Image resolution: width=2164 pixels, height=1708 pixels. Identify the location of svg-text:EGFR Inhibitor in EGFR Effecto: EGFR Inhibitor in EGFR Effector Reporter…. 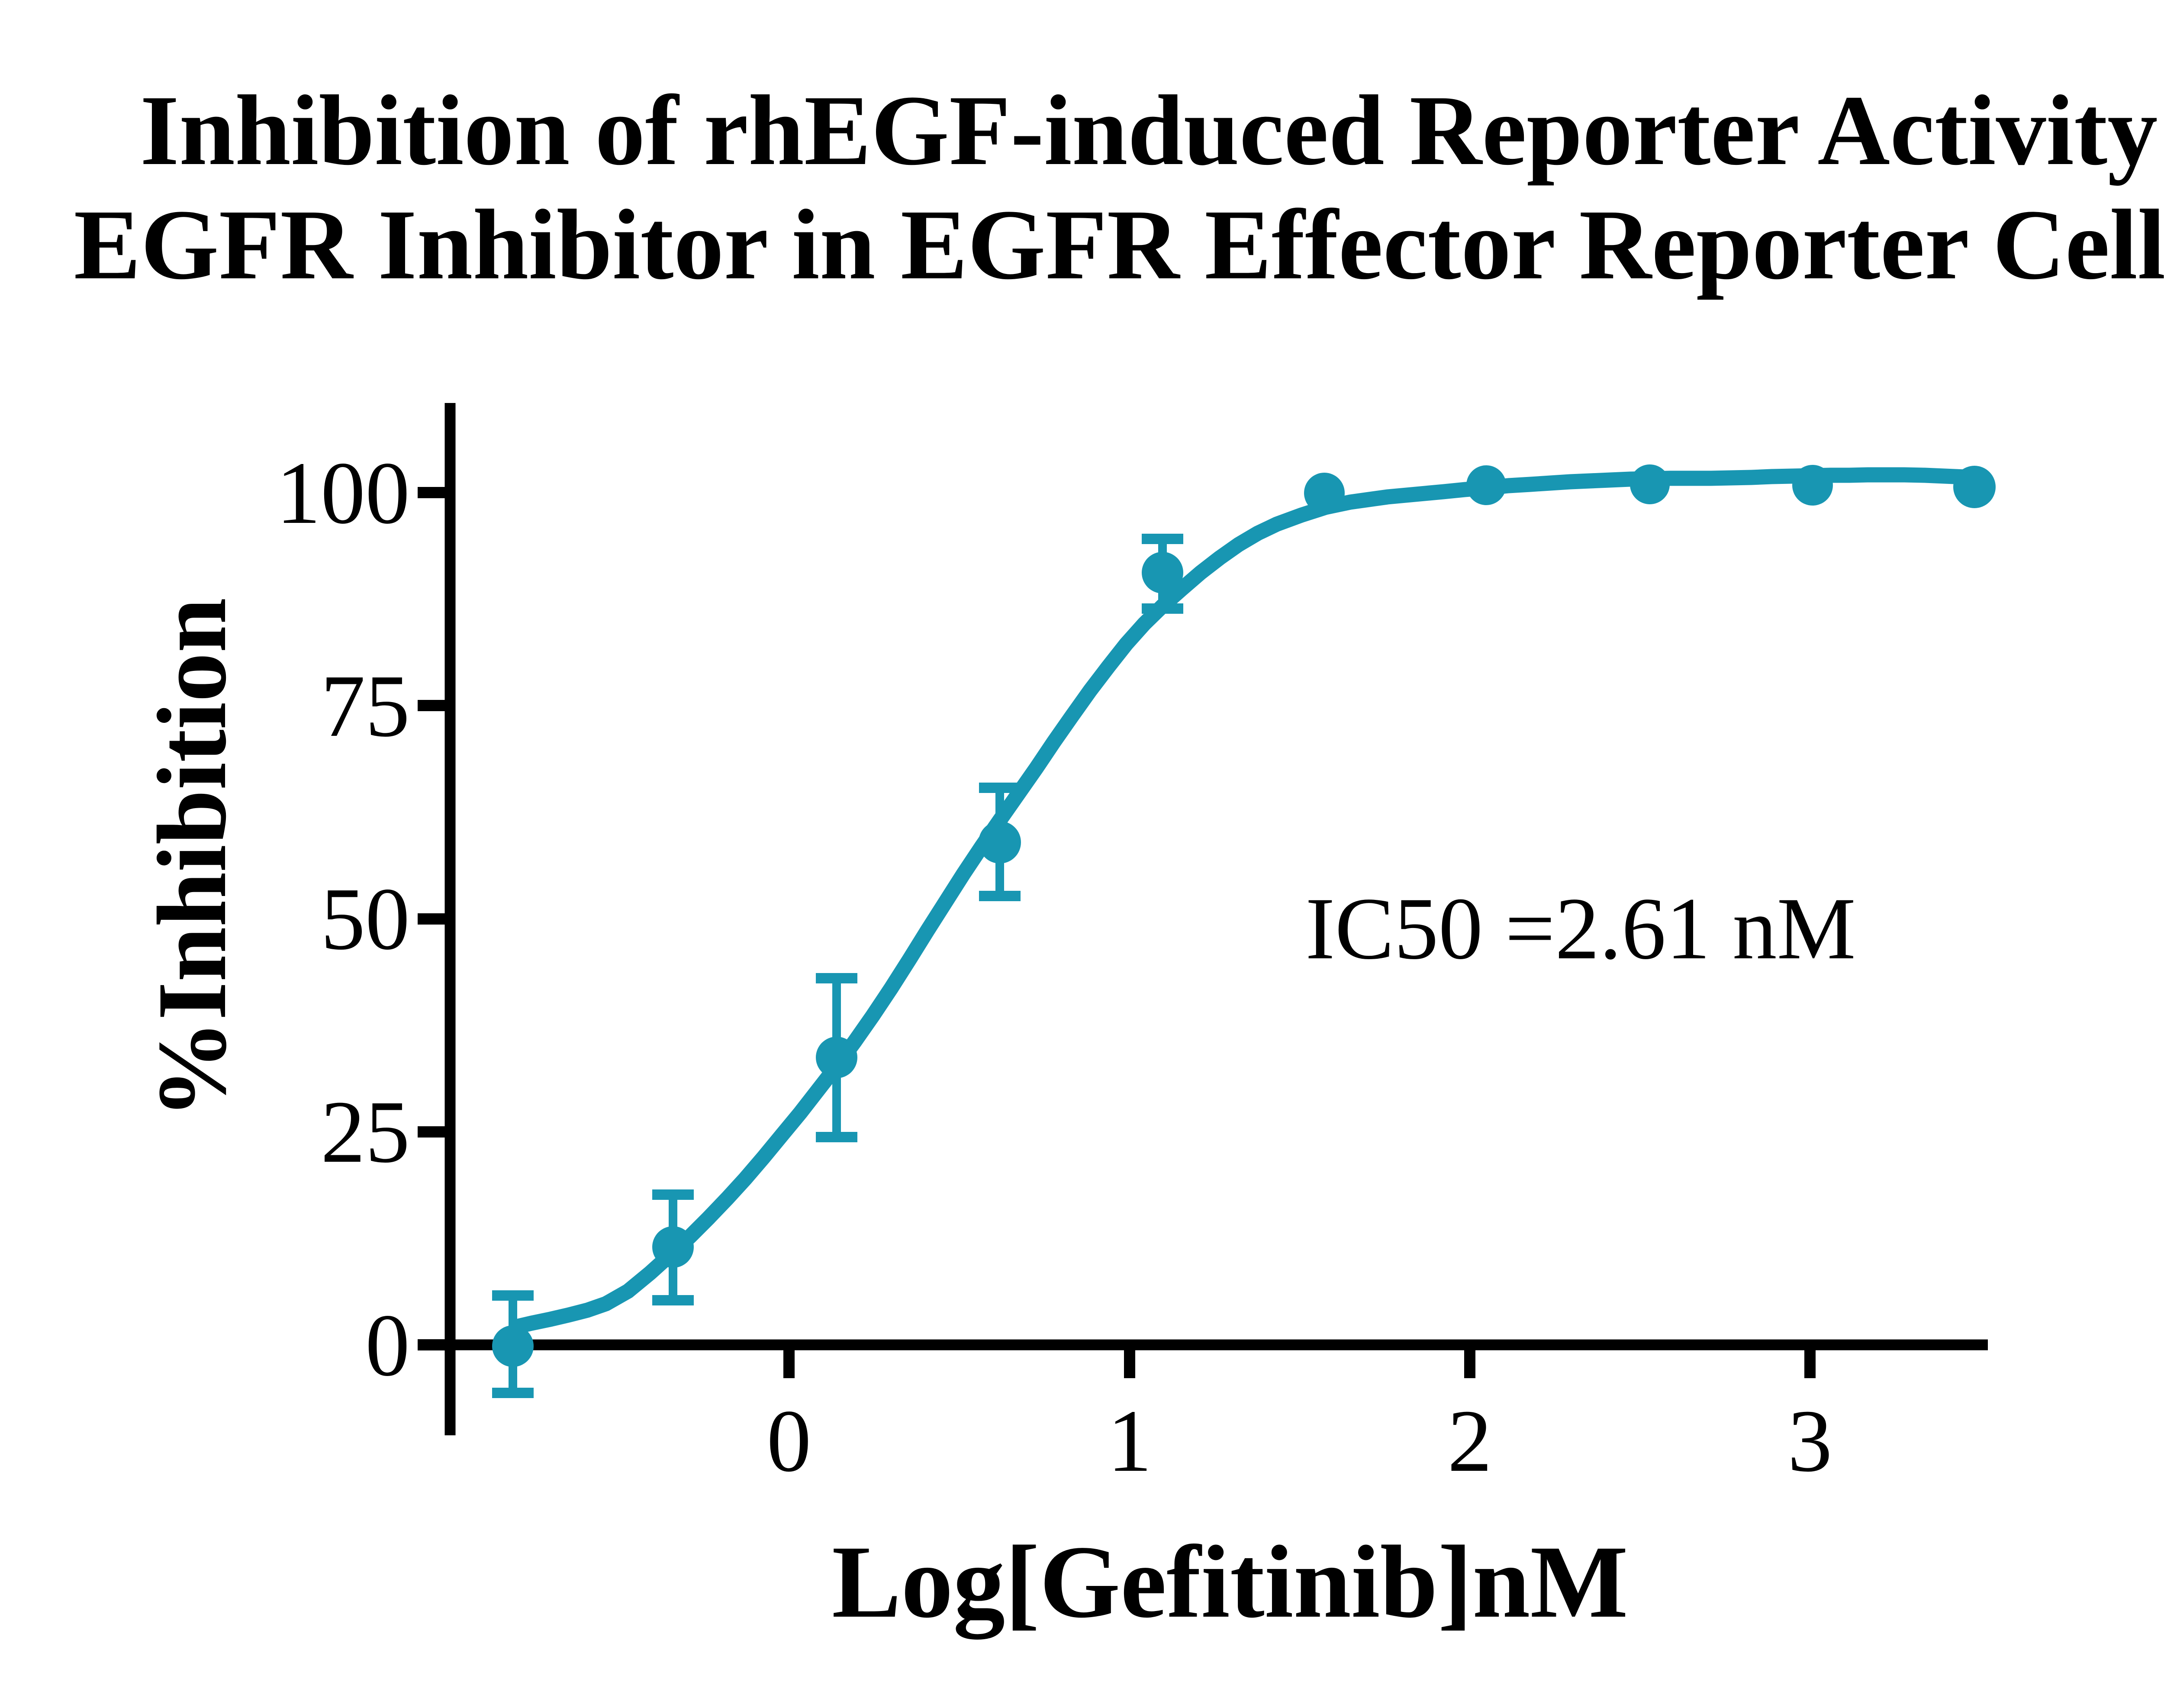
(1119, 244).